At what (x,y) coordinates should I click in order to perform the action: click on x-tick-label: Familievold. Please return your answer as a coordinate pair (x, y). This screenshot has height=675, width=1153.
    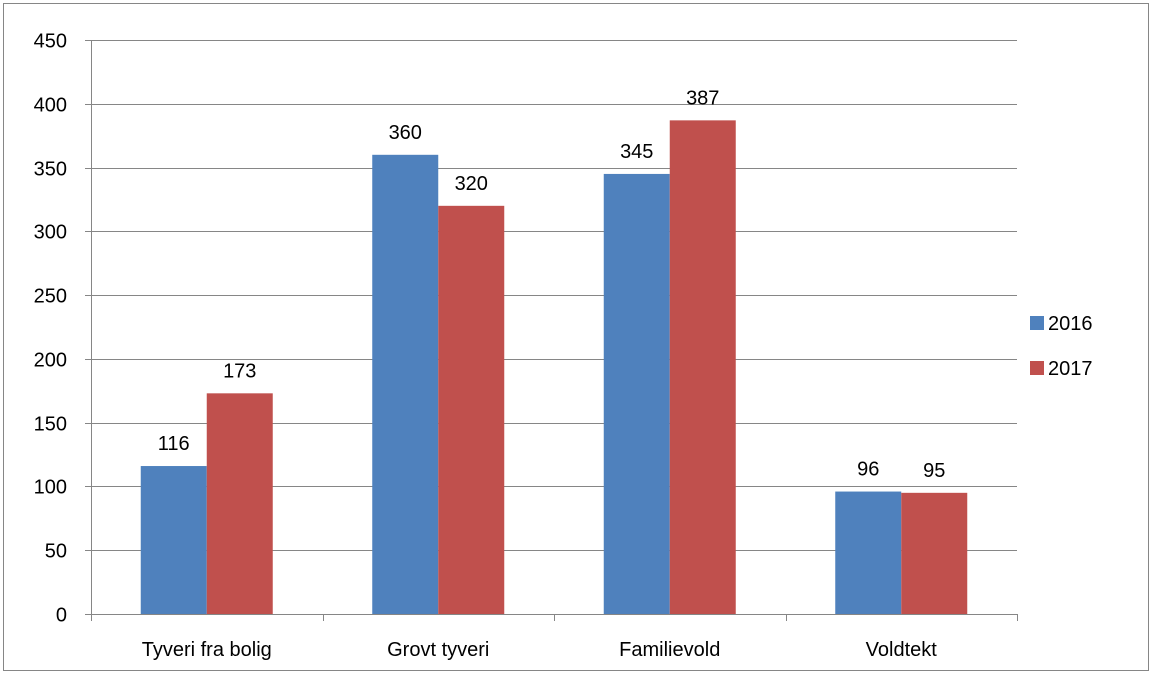
    Looking at the image, I should click on (669, 650).